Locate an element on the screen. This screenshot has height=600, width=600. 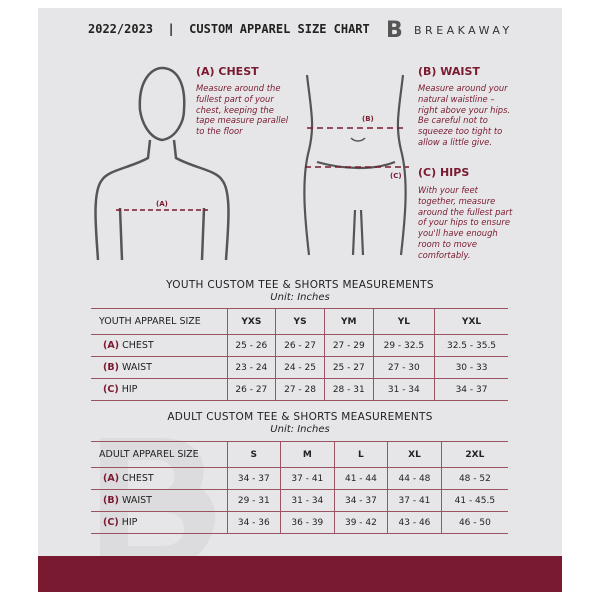
header-cell: YXS is located at coordinates (251, 321).